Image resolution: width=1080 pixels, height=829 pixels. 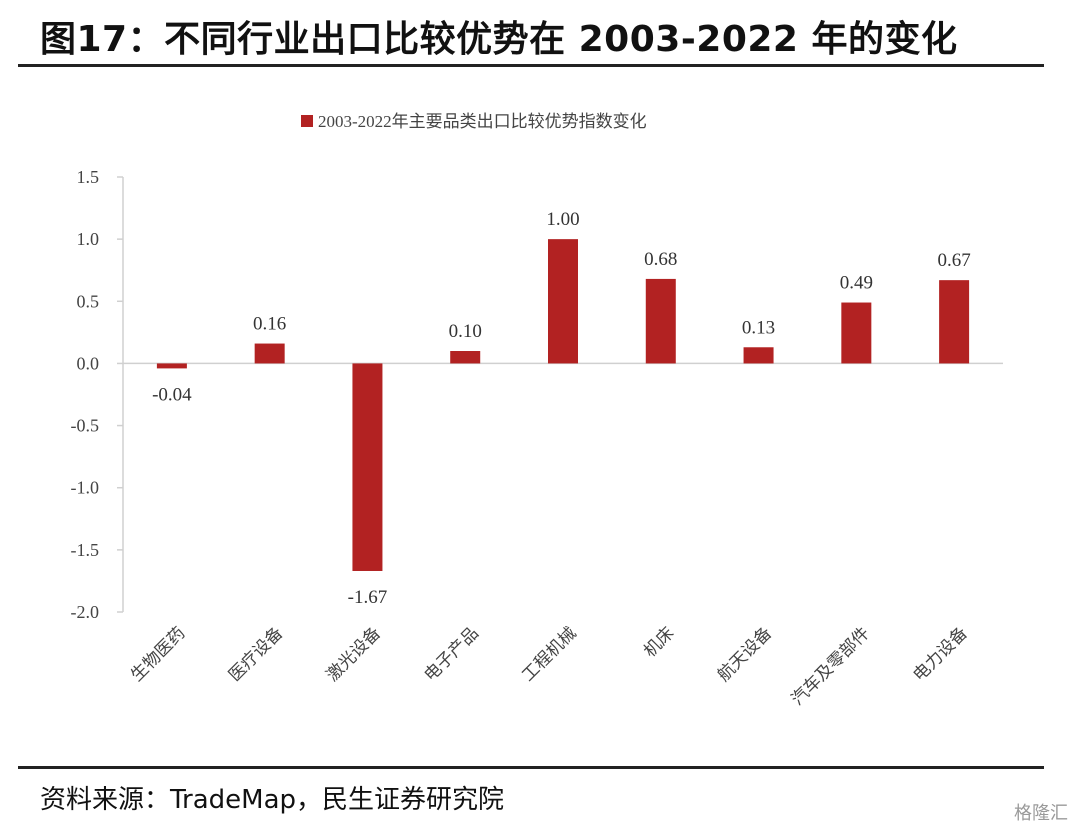 What do you see at coordinates (562, 219) in the screenshot?
I see `data-label: 1.00` at bounding box center [562, 219].